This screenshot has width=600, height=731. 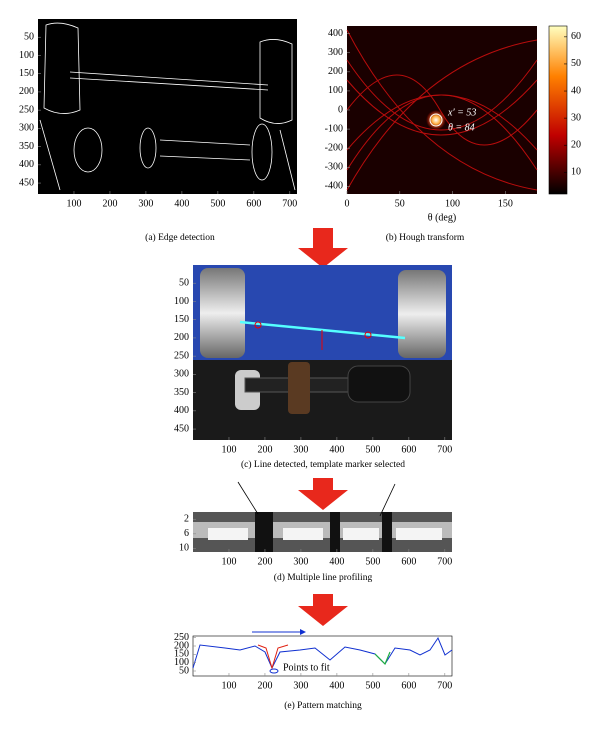 I want to click on colorbar-tick-label: 20, so click(x=576, y=145).